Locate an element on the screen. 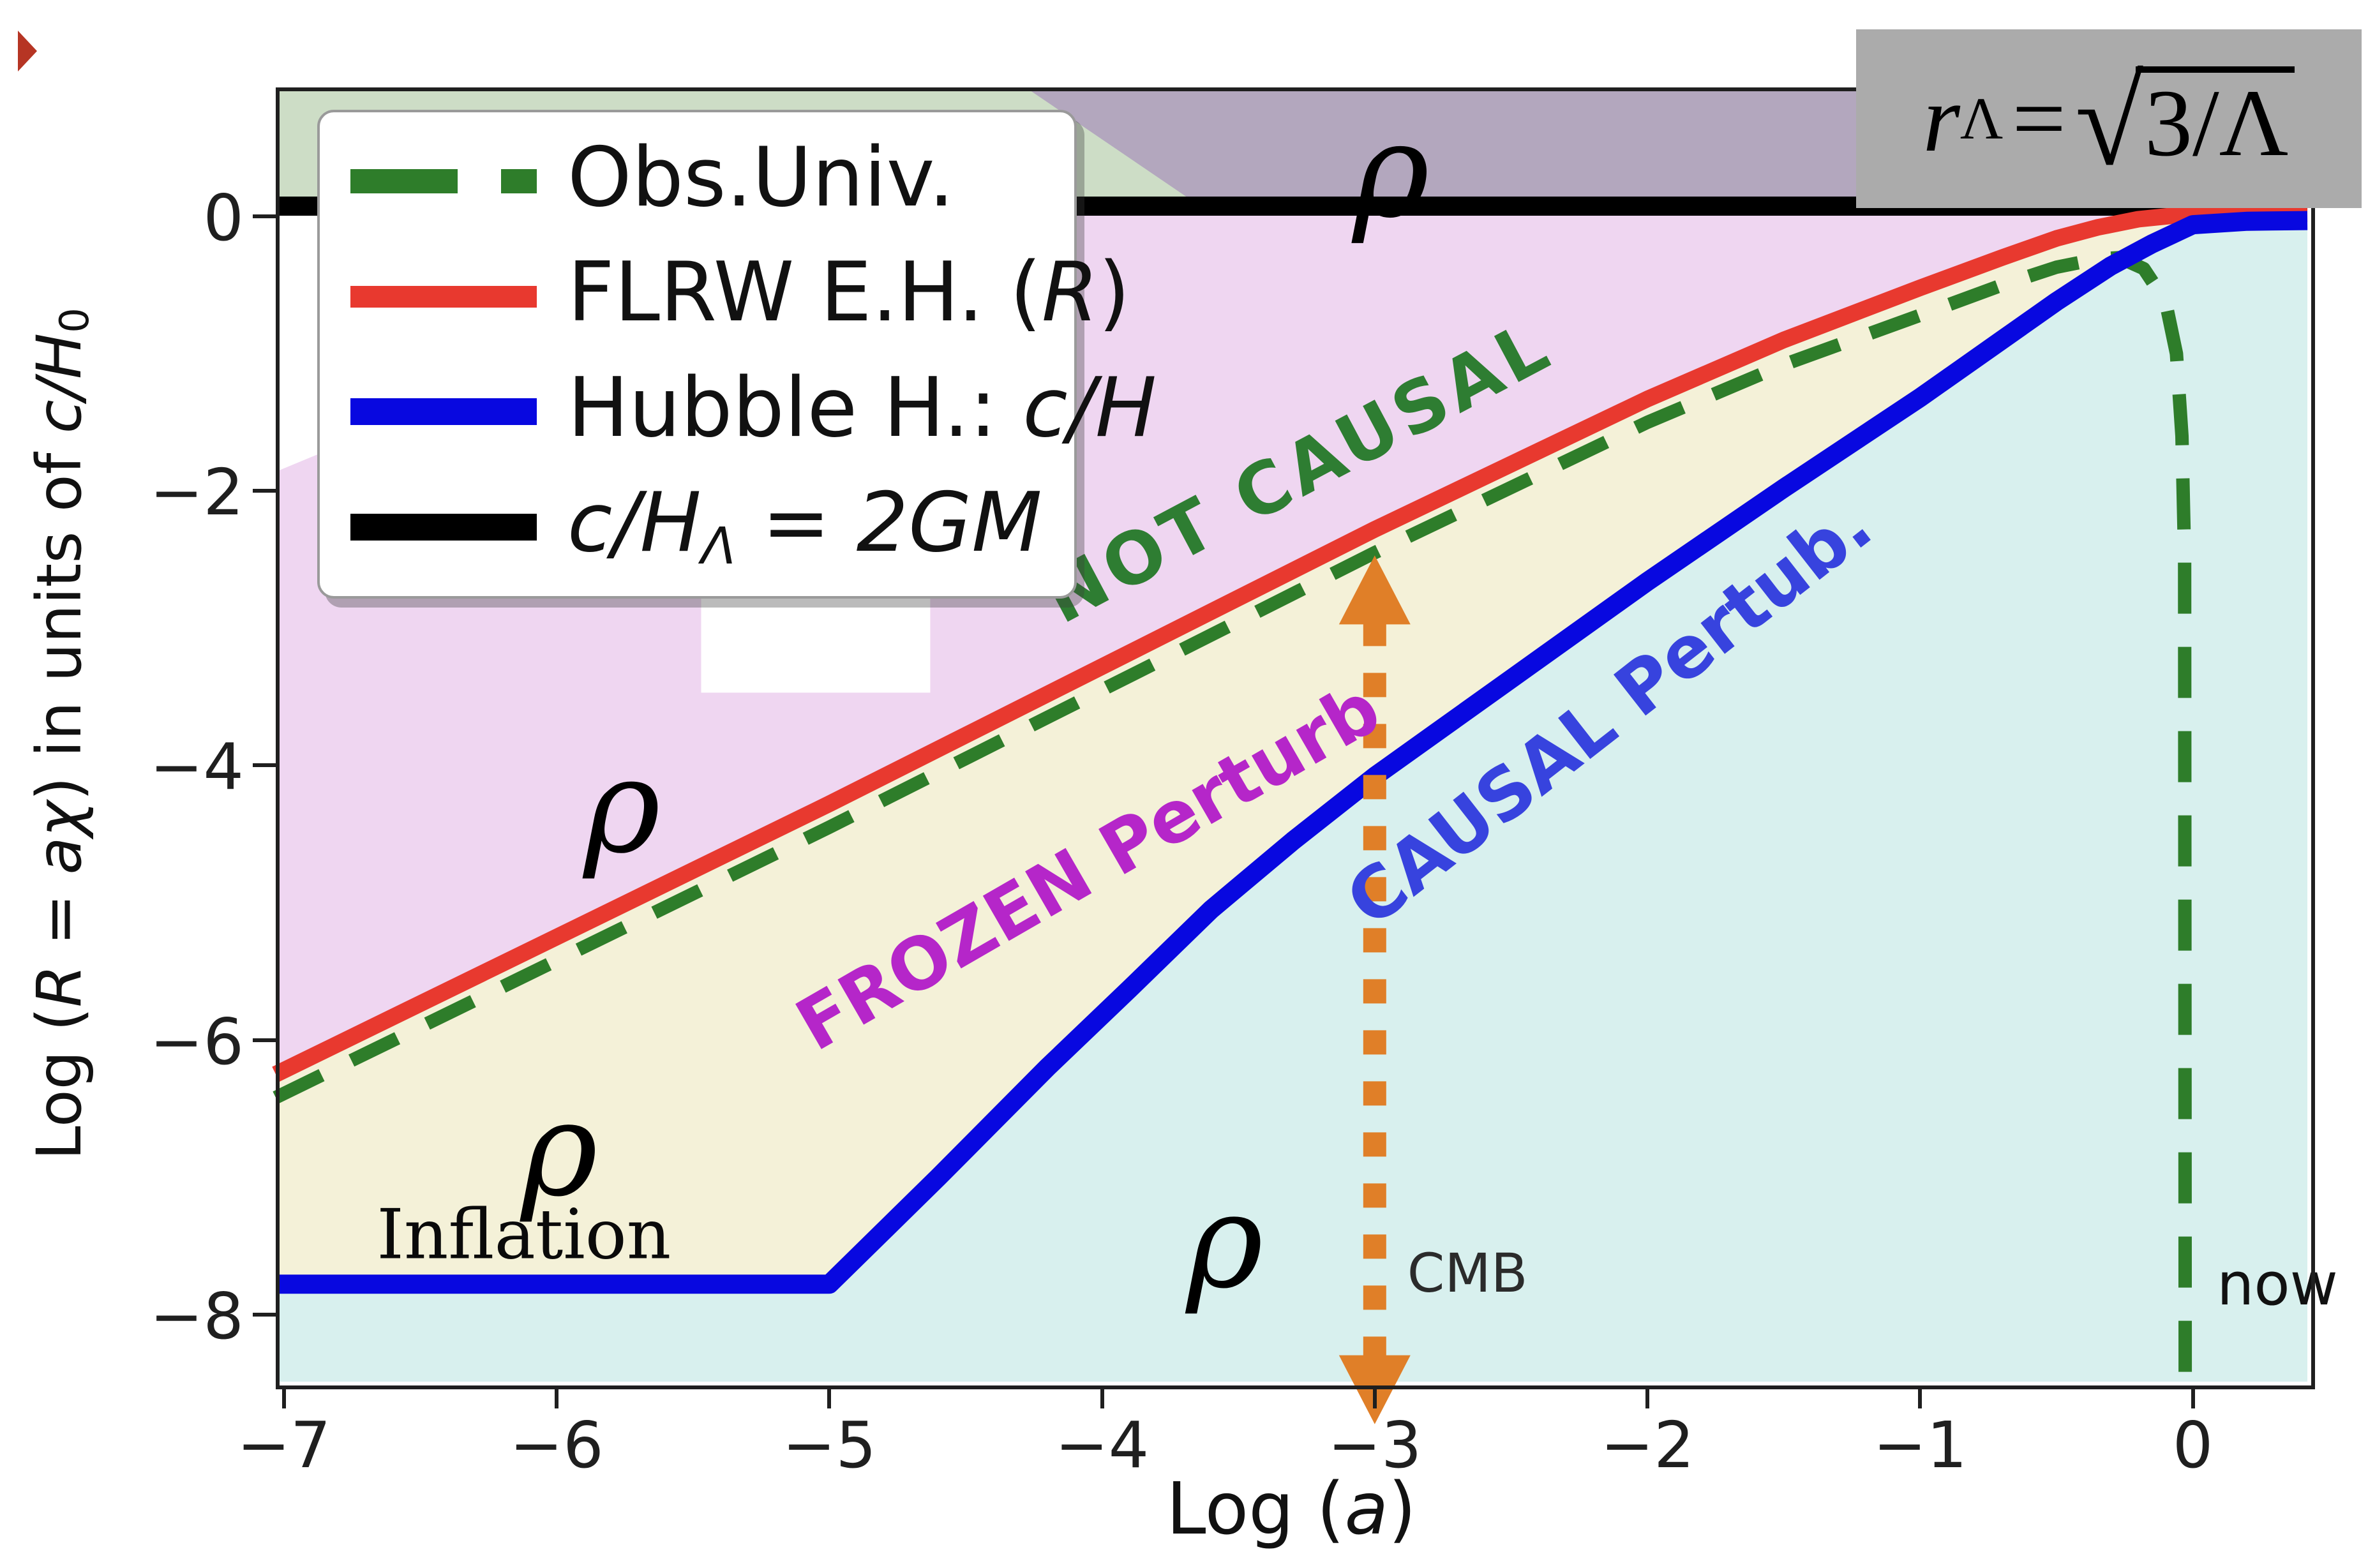  legend-label-c-h-lambda: c/HΛ = 2GM is located at coordinates (805, 525).